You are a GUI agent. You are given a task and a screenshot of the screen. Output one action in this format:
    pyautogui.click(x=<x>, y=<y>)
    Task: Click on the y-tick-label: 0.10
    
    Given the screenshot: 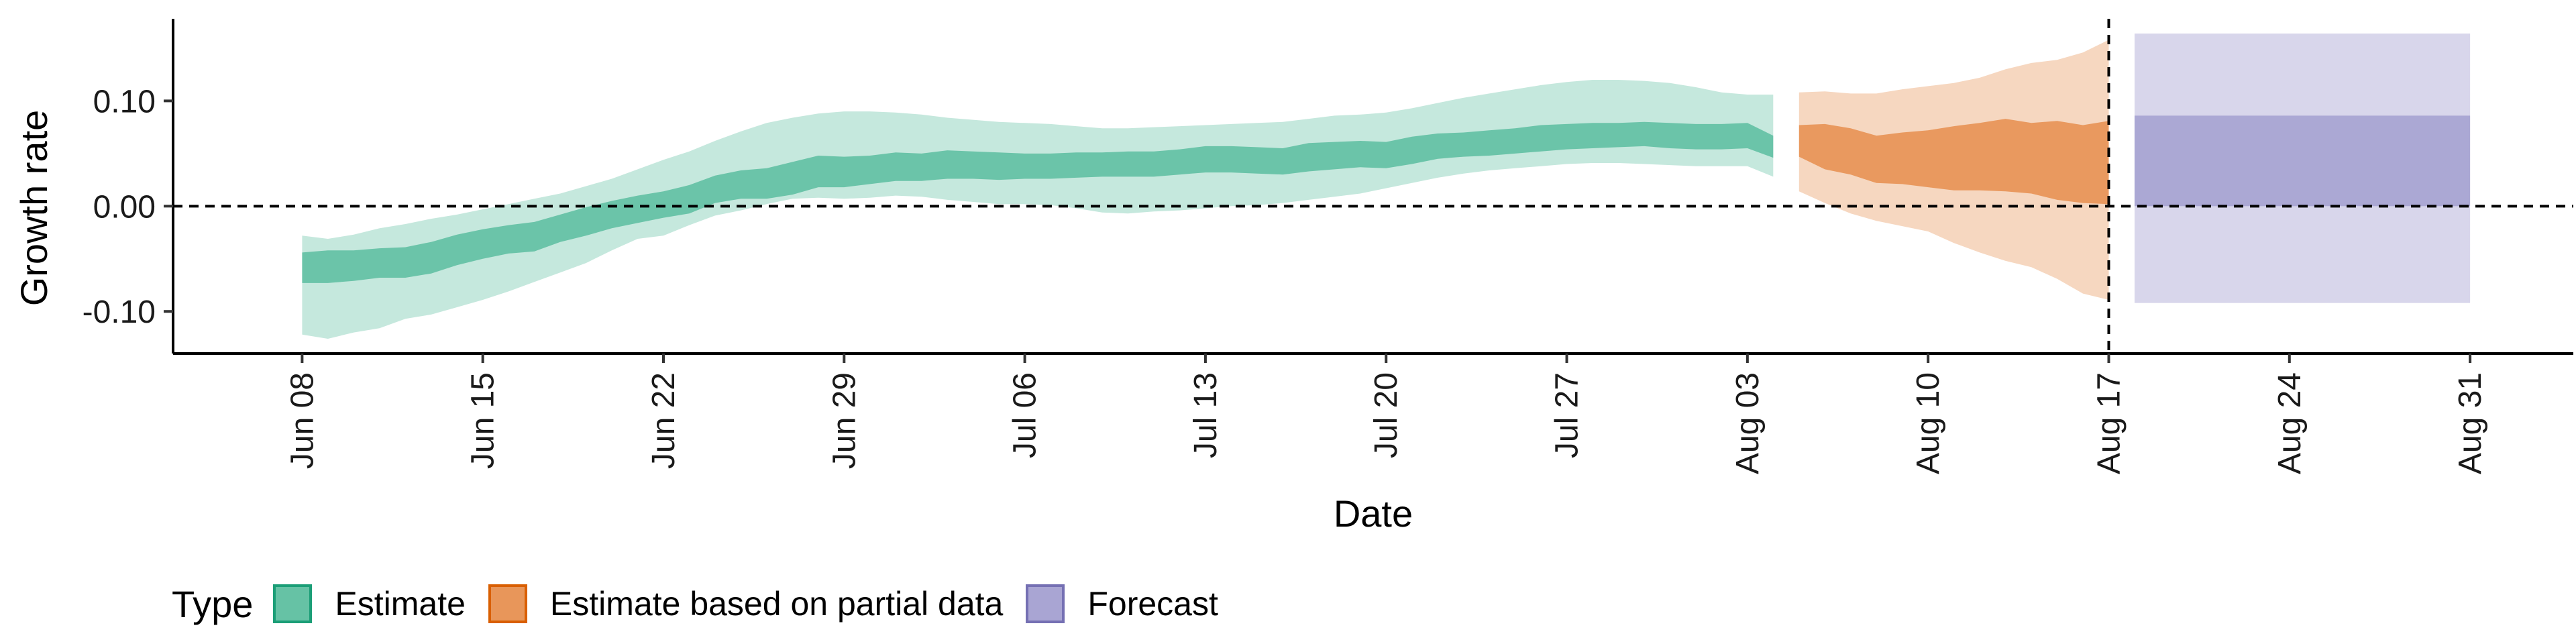 What is the action you would take?
    pyautogui.click(x=124, y=101)
    